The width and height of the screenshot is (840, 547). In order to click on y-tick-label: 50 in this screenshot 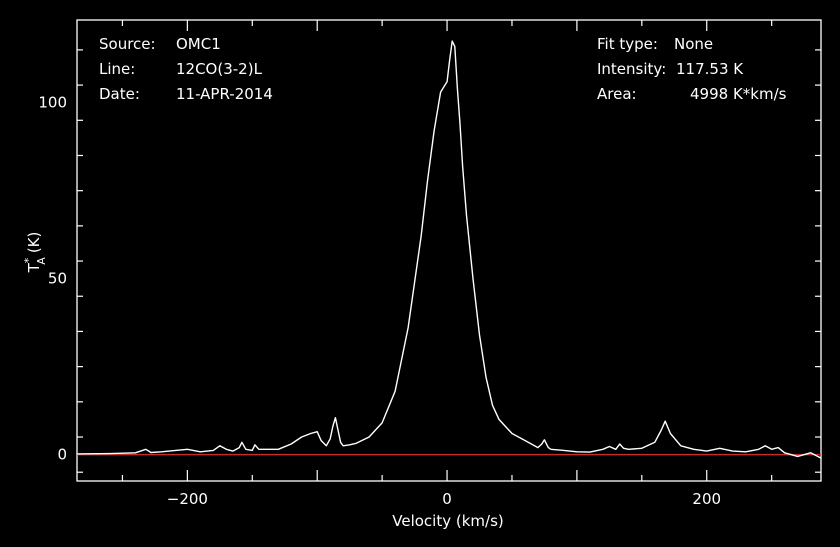, I will do `click(57, 279)`.